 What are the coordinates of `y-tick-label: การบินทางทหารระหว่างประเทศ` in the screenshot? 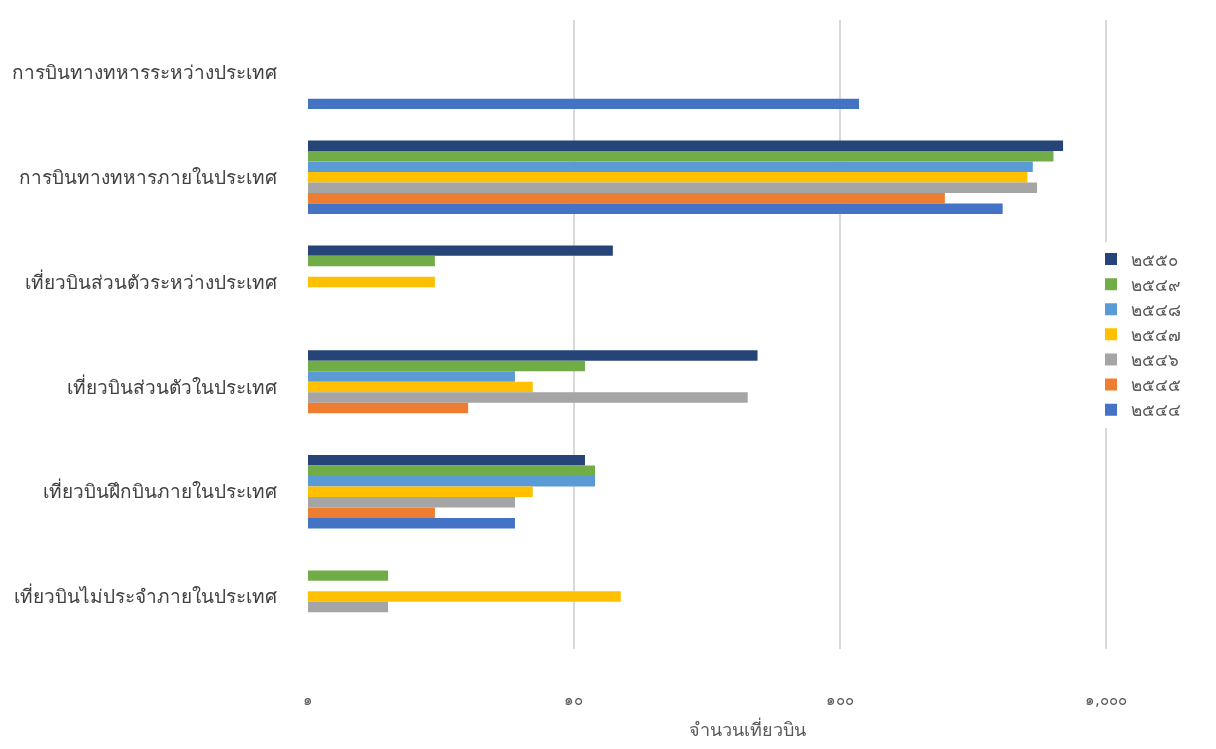 It's located at (144, 72).